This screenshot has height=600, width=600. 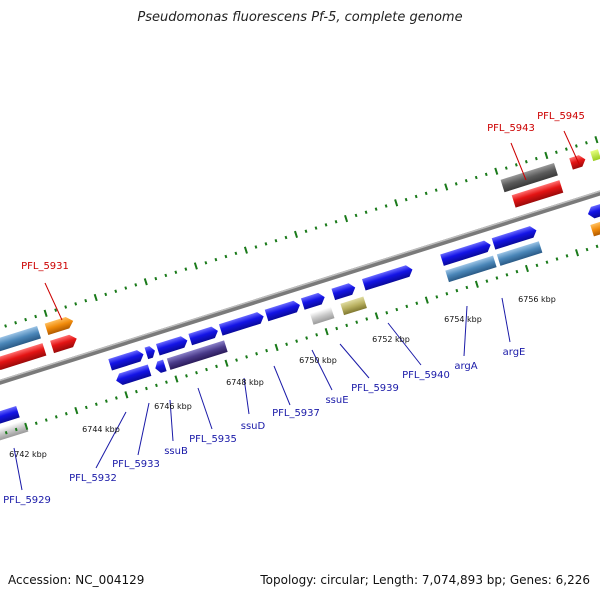 What do you see at coordinates (45, 266) in the screenshot?
I see `gene-label: PFL_5931` at bounding box center [45, 266].